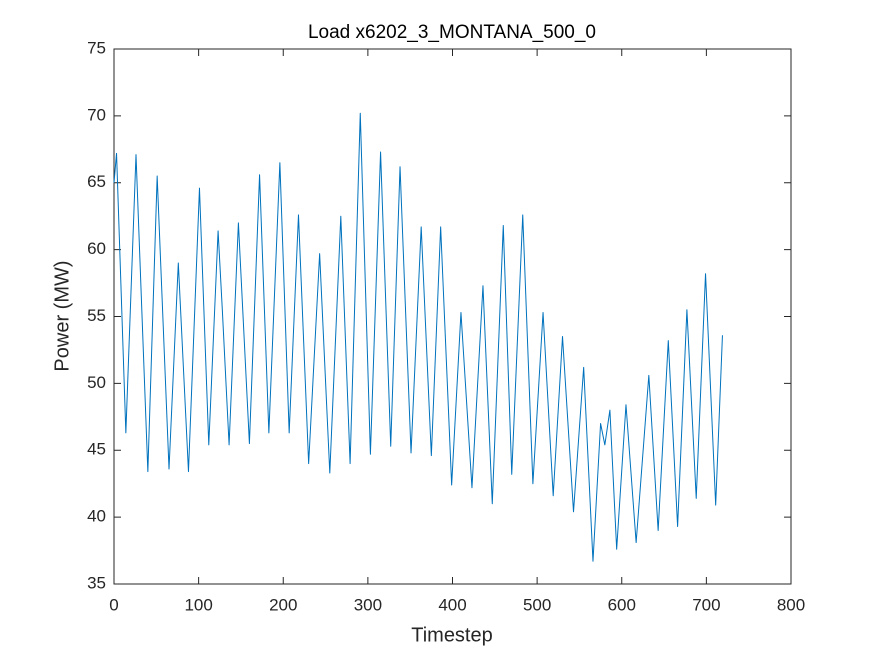  Describe the element at coordinates (791, 604) in the screenshot. I see `x-tick-label: 800` at that location.